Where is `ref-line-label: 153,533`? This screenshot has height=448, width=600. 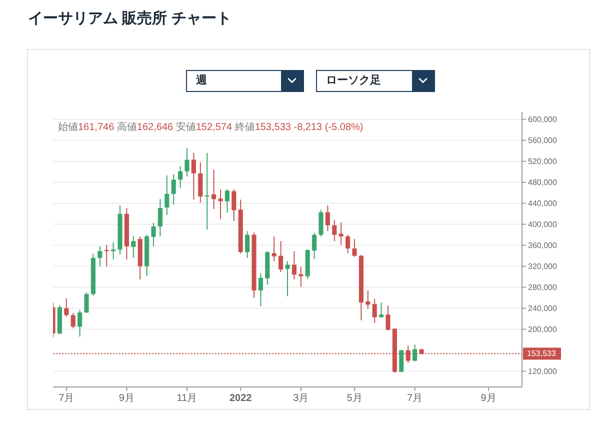
ref-line-label: 153,533 is located at coordinates (541, 353).